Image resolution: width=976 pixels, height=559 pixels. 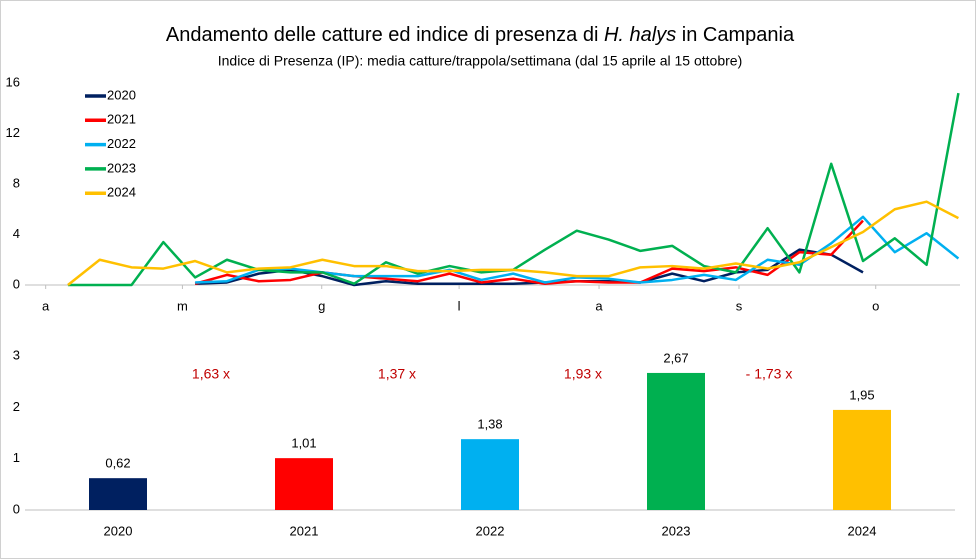 I want to click on legend-label: 2021, so click(x=121, y=119).